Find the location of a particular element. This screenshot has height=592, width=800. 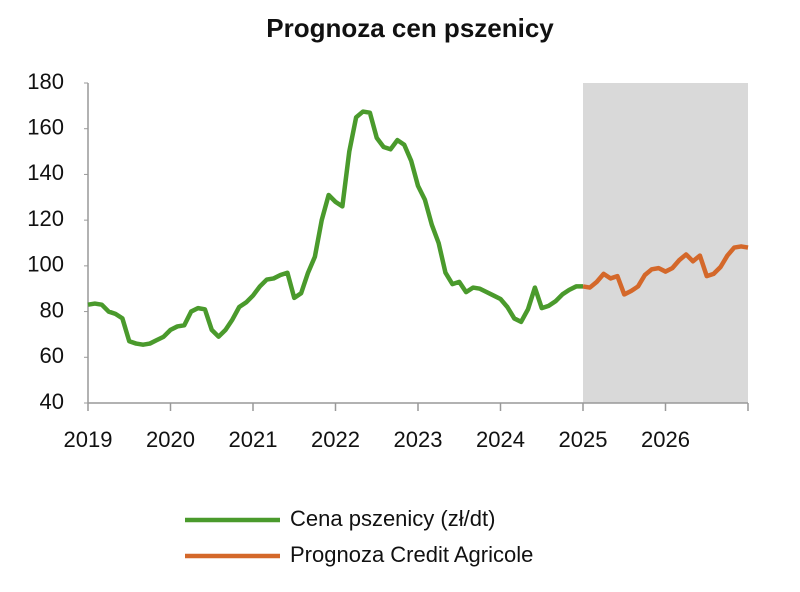

y-tick-label: 180 is located at coordinates (45, 81).